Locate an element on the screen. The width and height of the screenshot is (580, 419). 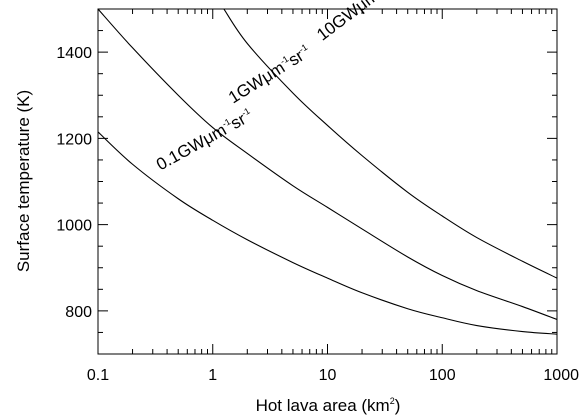
x-axis-label: Hot lava area (km2) is located at coordinates (328, 405).